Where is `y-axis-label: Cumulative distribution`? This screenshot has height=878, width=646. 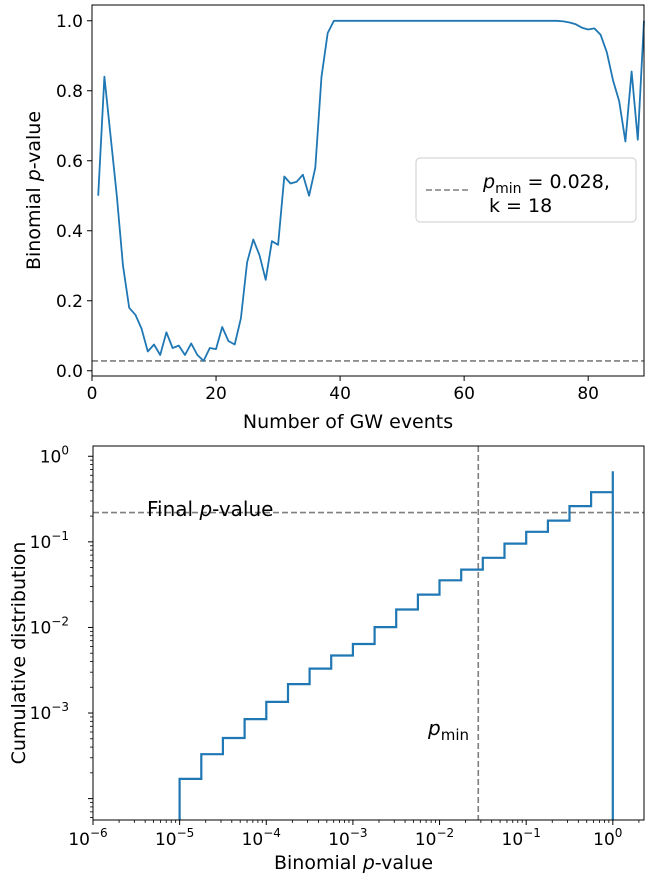 y-axis-label: Cumulative distribution is located at coordinates (19, 653).